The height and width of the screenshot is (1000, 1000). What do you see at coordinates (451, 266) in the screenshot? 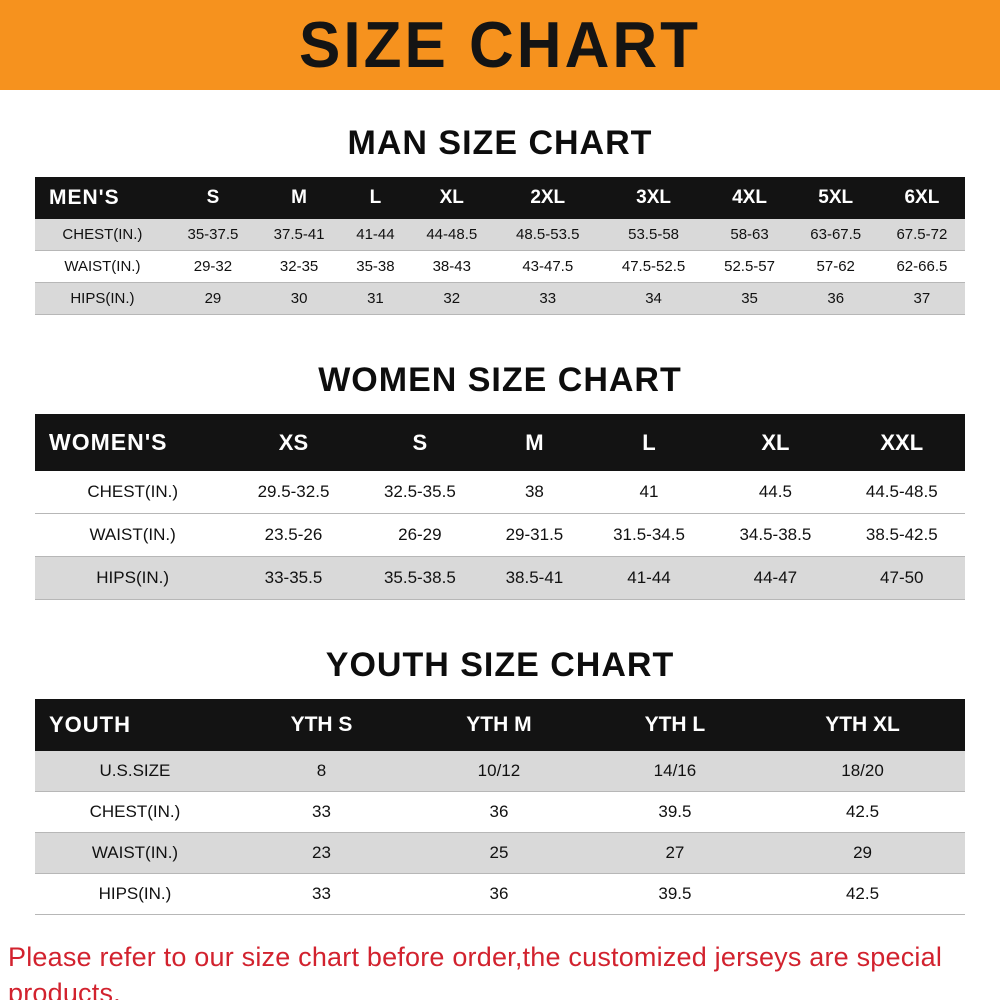
I see `table-cell: 38-43` at bounding box center [451, 266].